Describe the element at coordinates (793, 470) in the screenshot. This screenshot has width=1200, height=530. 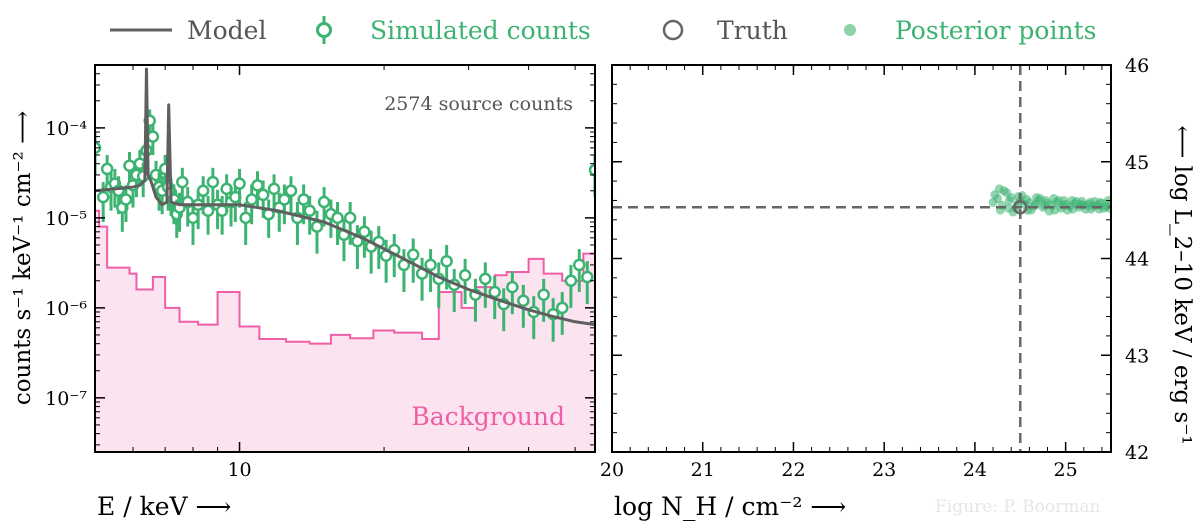
I see `x-tick-label: 22` at that location.